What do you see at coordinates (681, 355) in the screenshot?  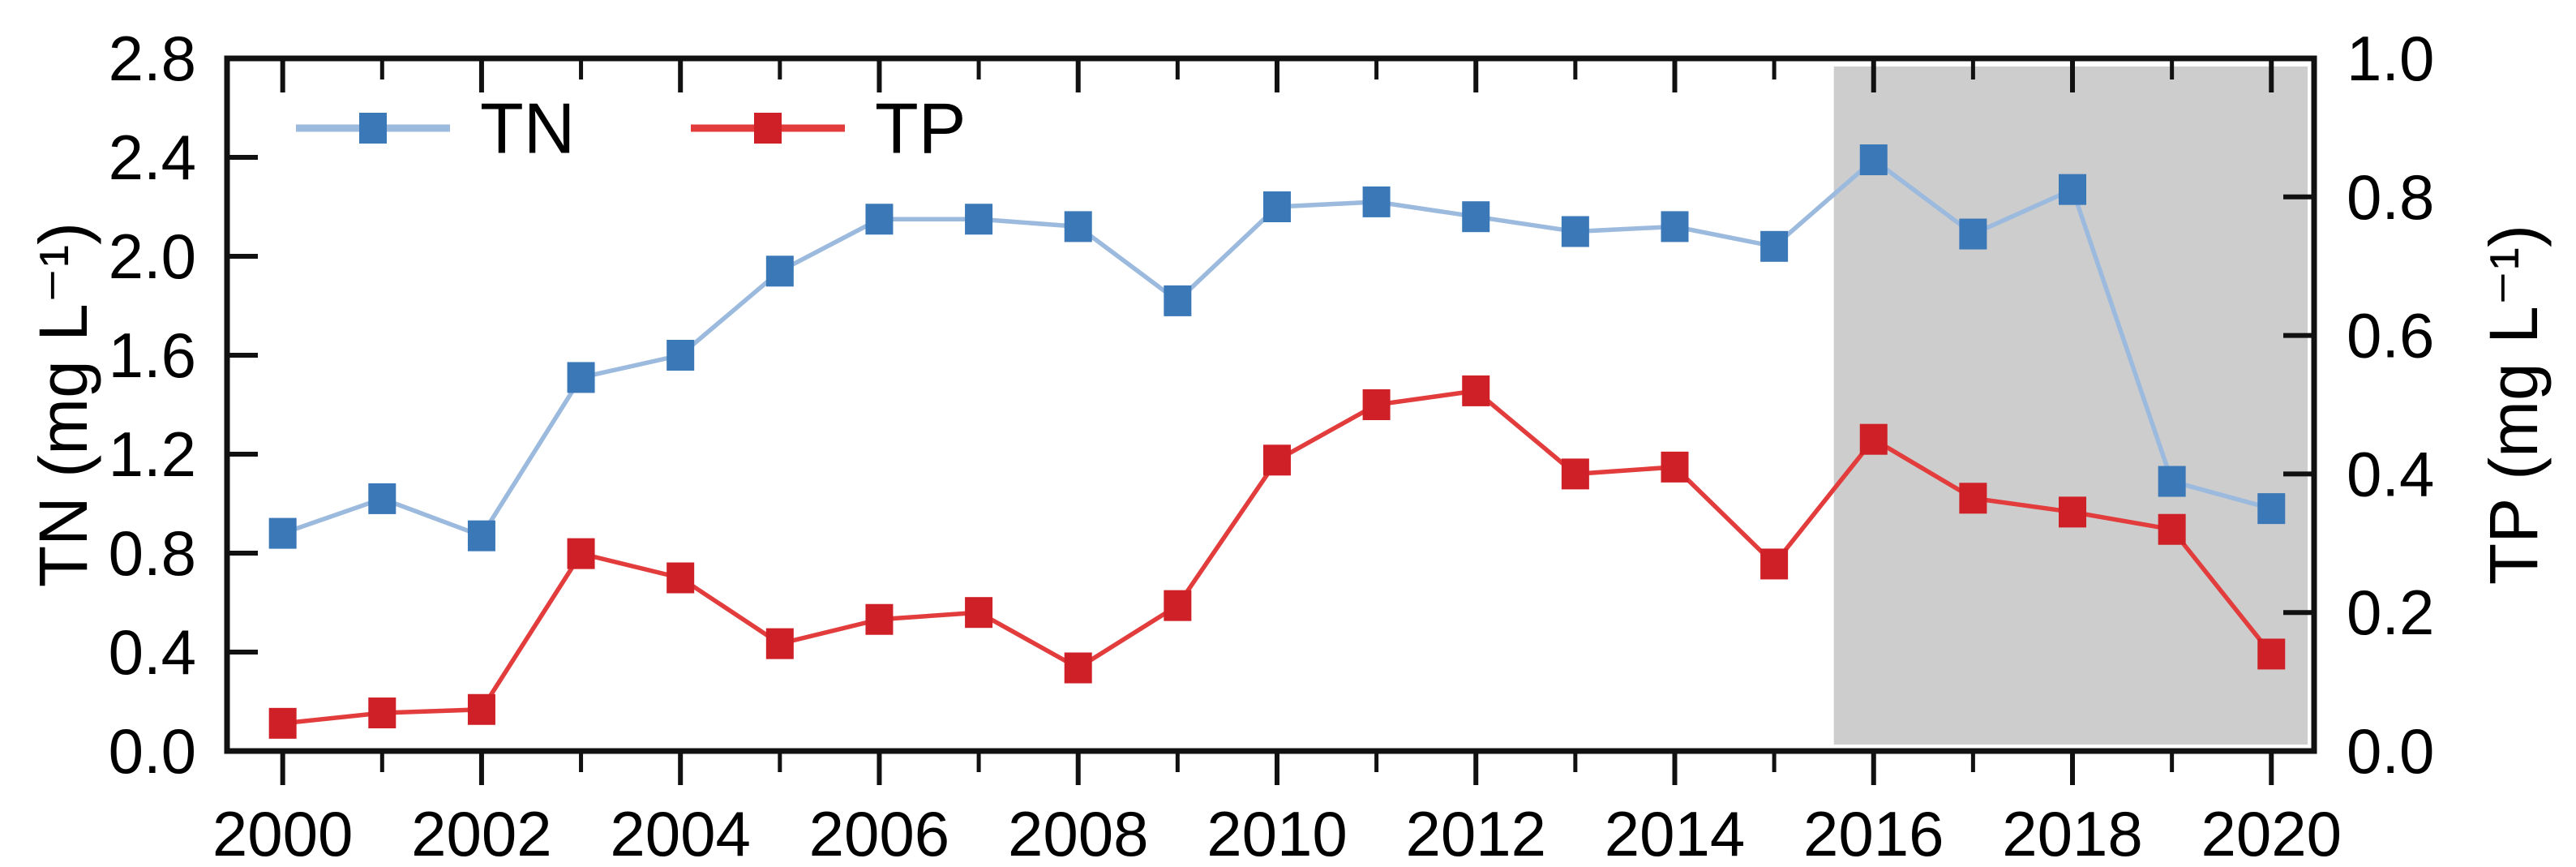 I see `tn-marker-2004` at bounding box center [681, 355].